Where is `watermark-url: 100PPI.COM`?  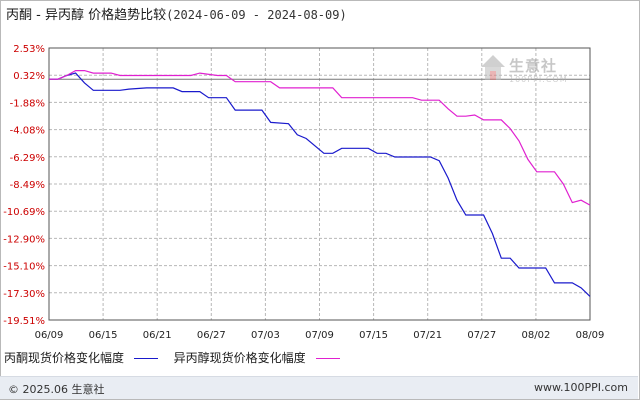
watermark-url: 100PPI.COM is located at coordinates (538, 79).